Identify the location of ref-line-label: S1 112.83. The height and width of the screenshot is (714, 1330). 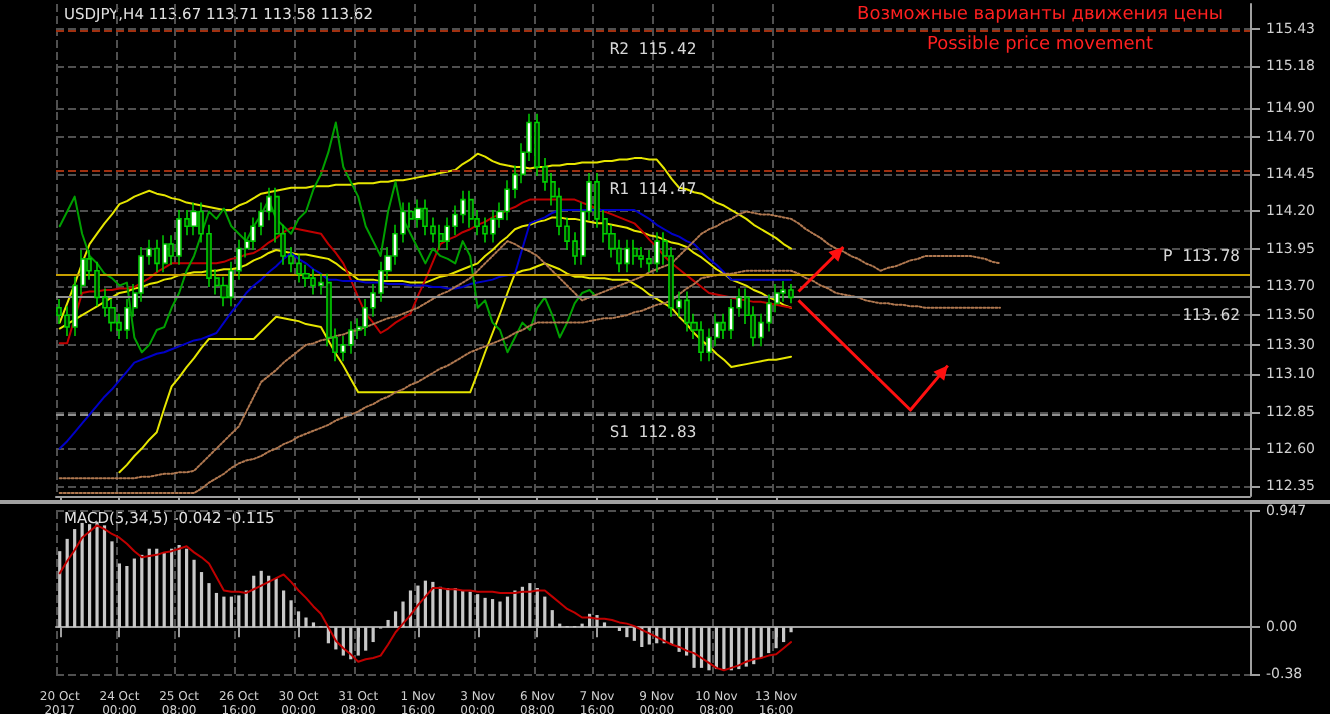
(653, 432).